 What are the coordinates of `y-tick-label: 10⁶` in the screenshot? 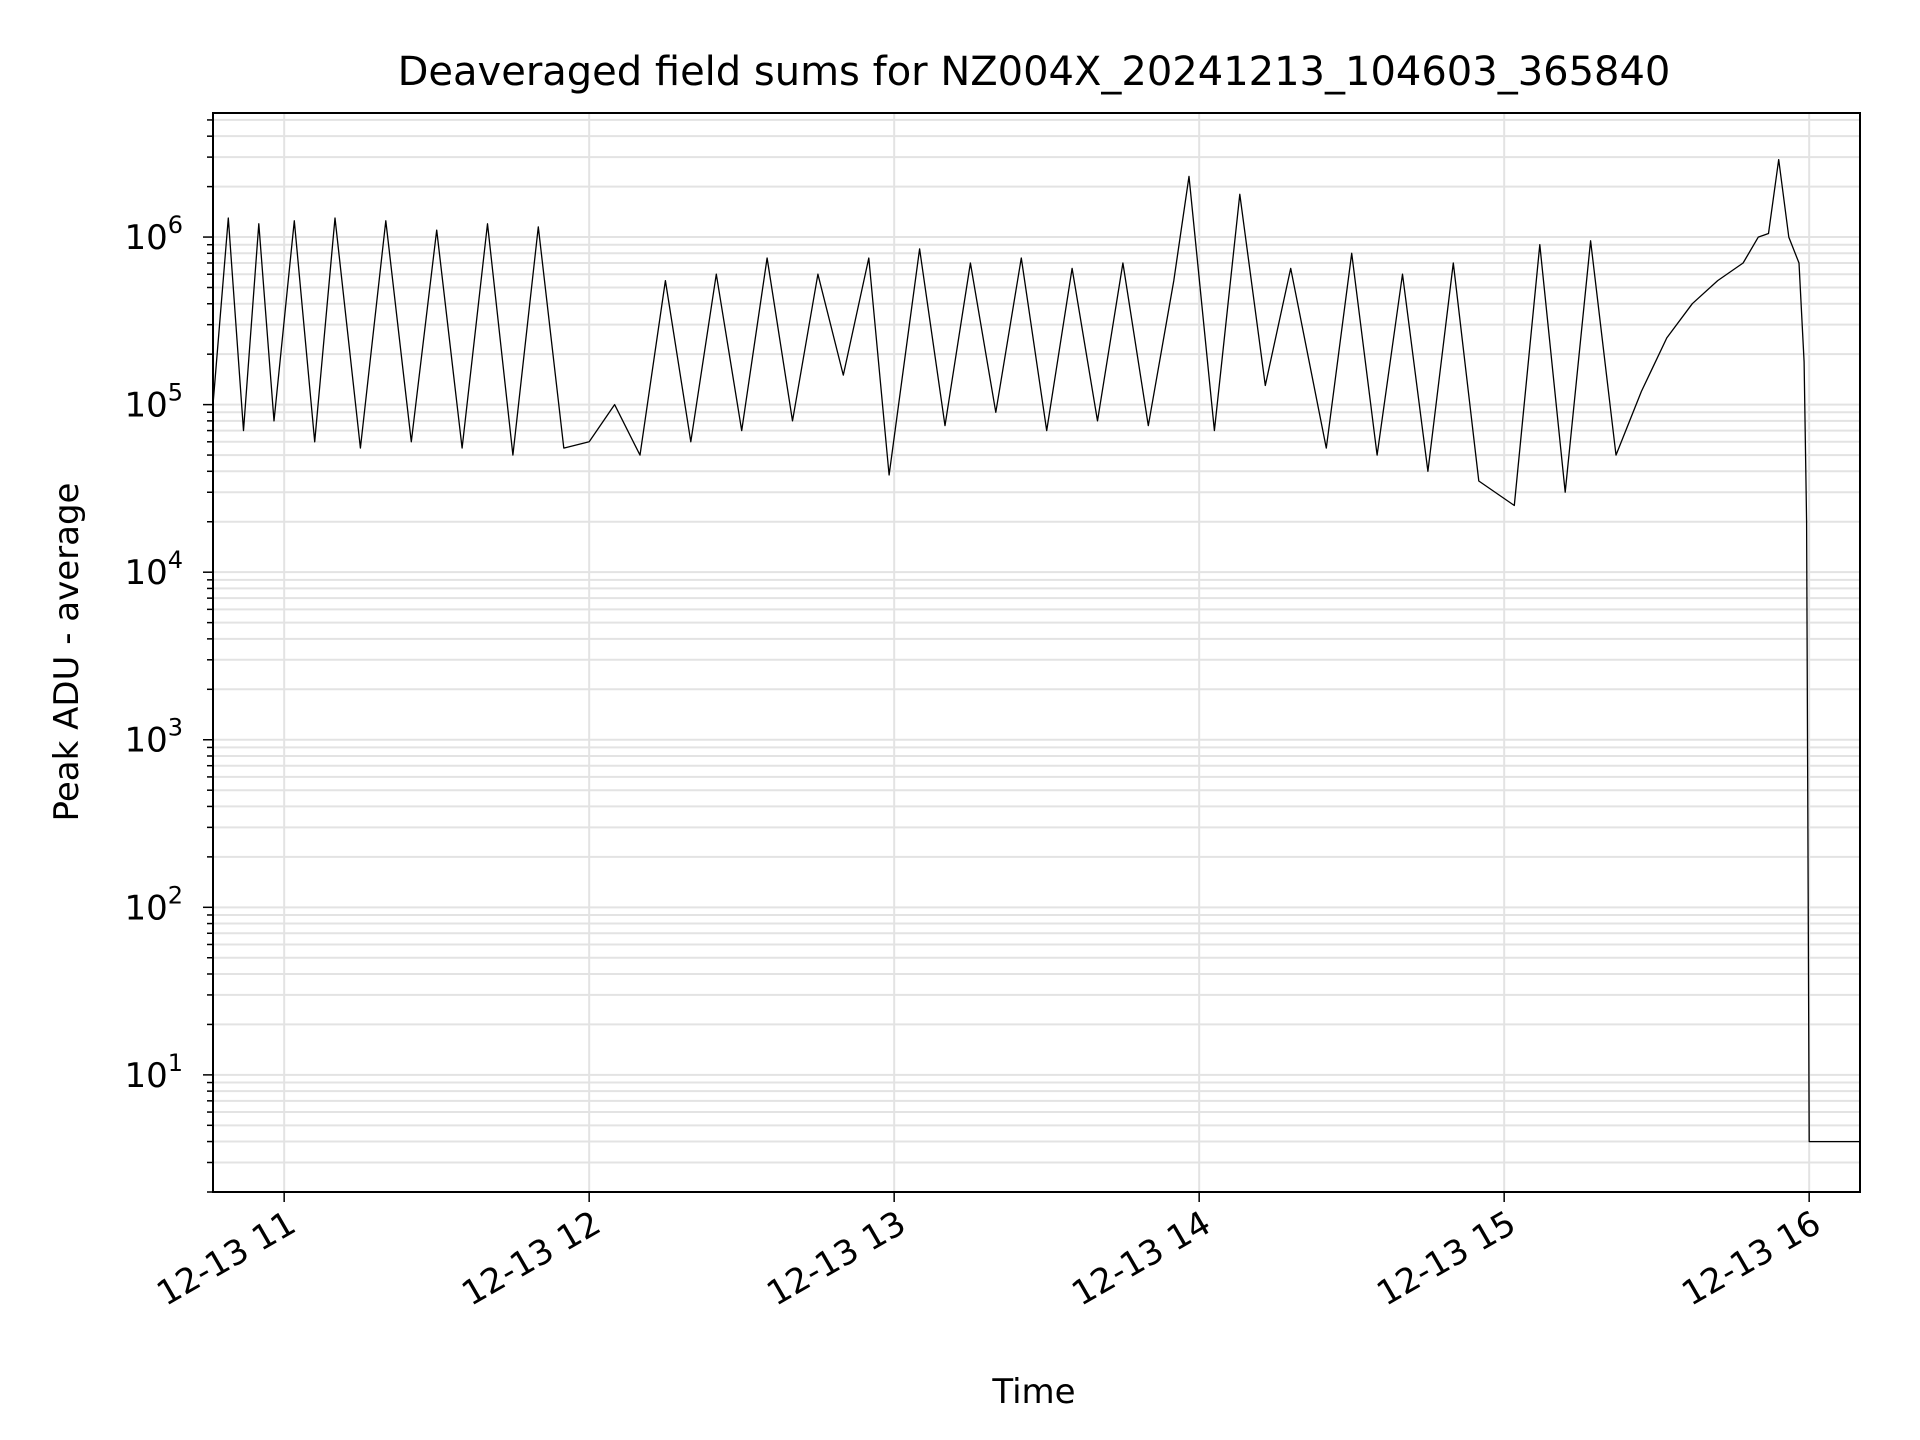 It's located at (153, 234).